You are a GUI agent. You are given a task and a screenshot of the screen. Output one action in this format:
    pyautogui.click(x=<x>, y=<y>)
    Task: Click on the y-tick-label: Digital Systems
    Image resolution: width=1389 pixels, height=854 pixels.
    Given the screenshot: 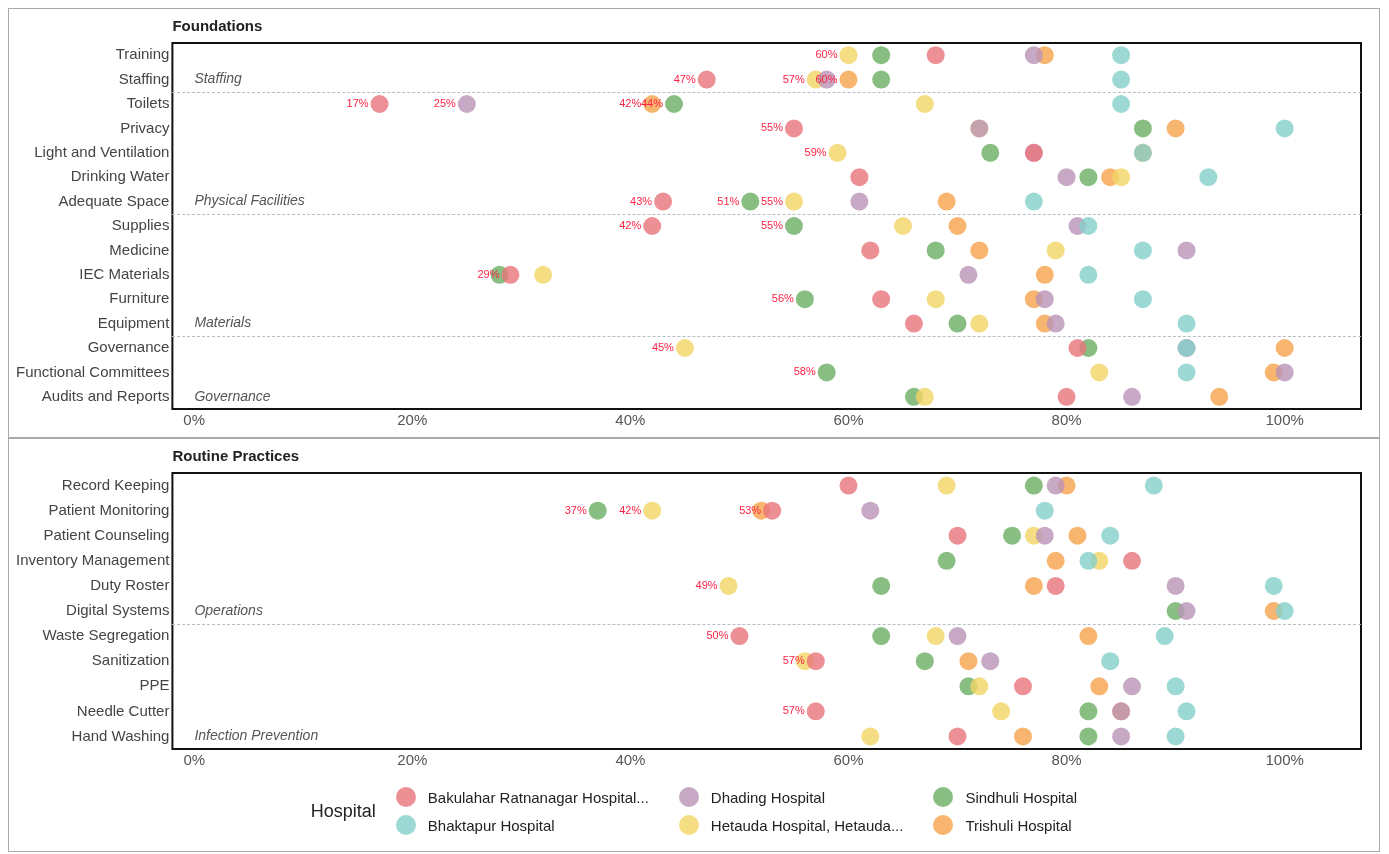 What is the action you would take?
    pyautogui.click(x=118, y=610)
    